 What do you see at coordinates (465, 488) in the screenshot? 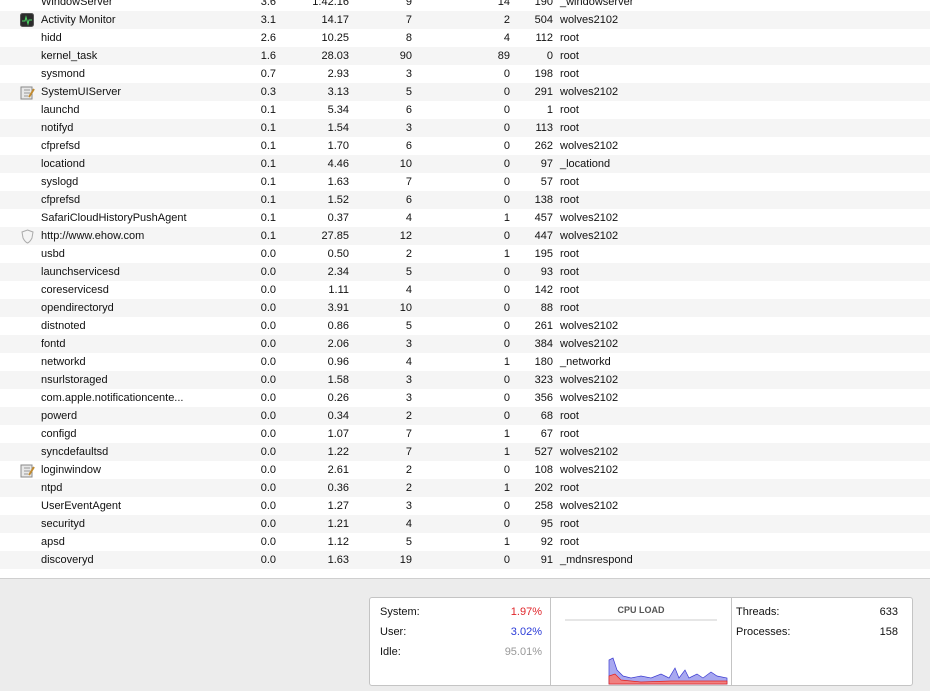
I see `process-row: ntpd 0.0 0.36 2 1 202 root` at bounding box center [465, 488].